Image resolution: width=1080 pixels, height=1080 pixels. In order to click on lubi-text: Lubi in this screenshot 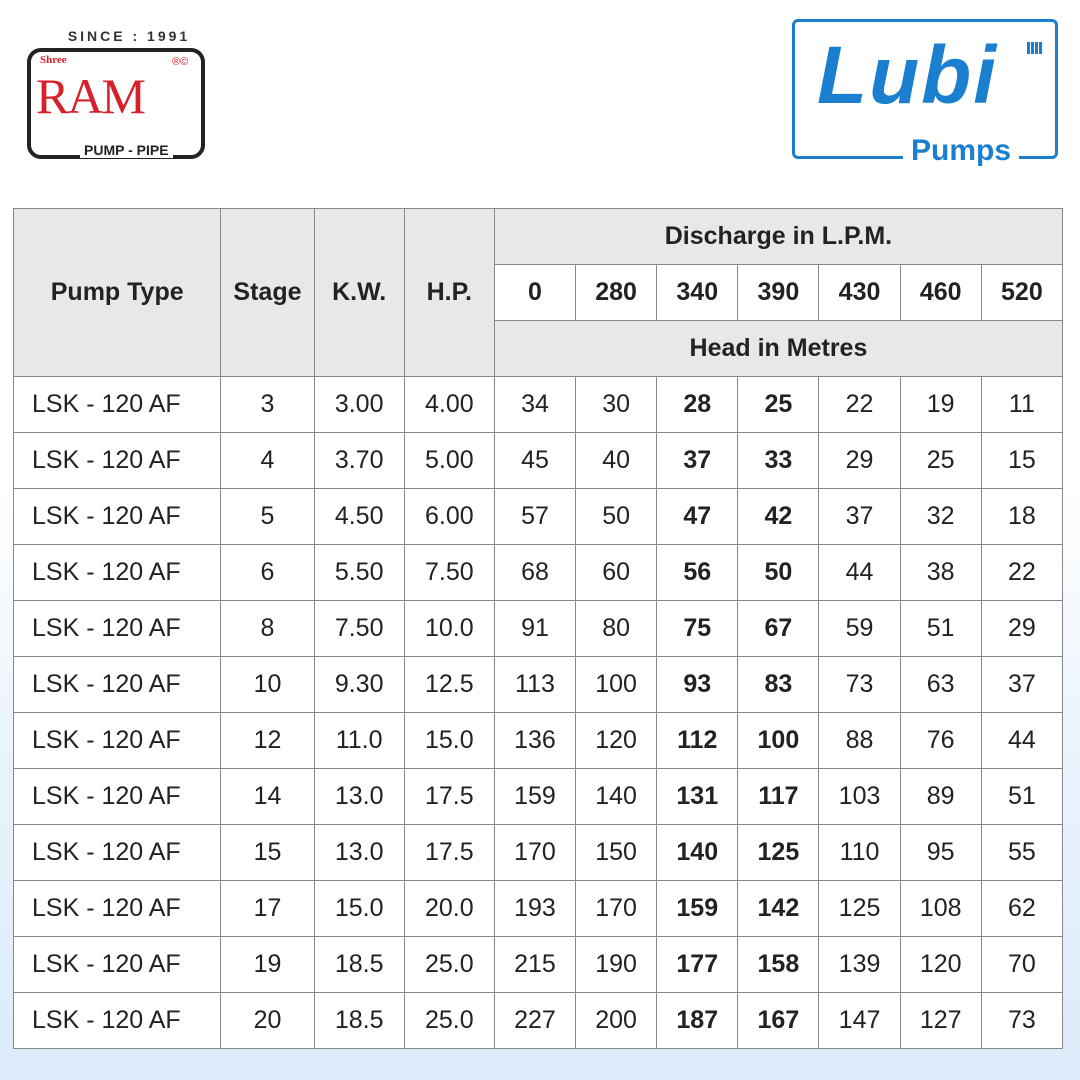, I will do `click(908, 75)`.